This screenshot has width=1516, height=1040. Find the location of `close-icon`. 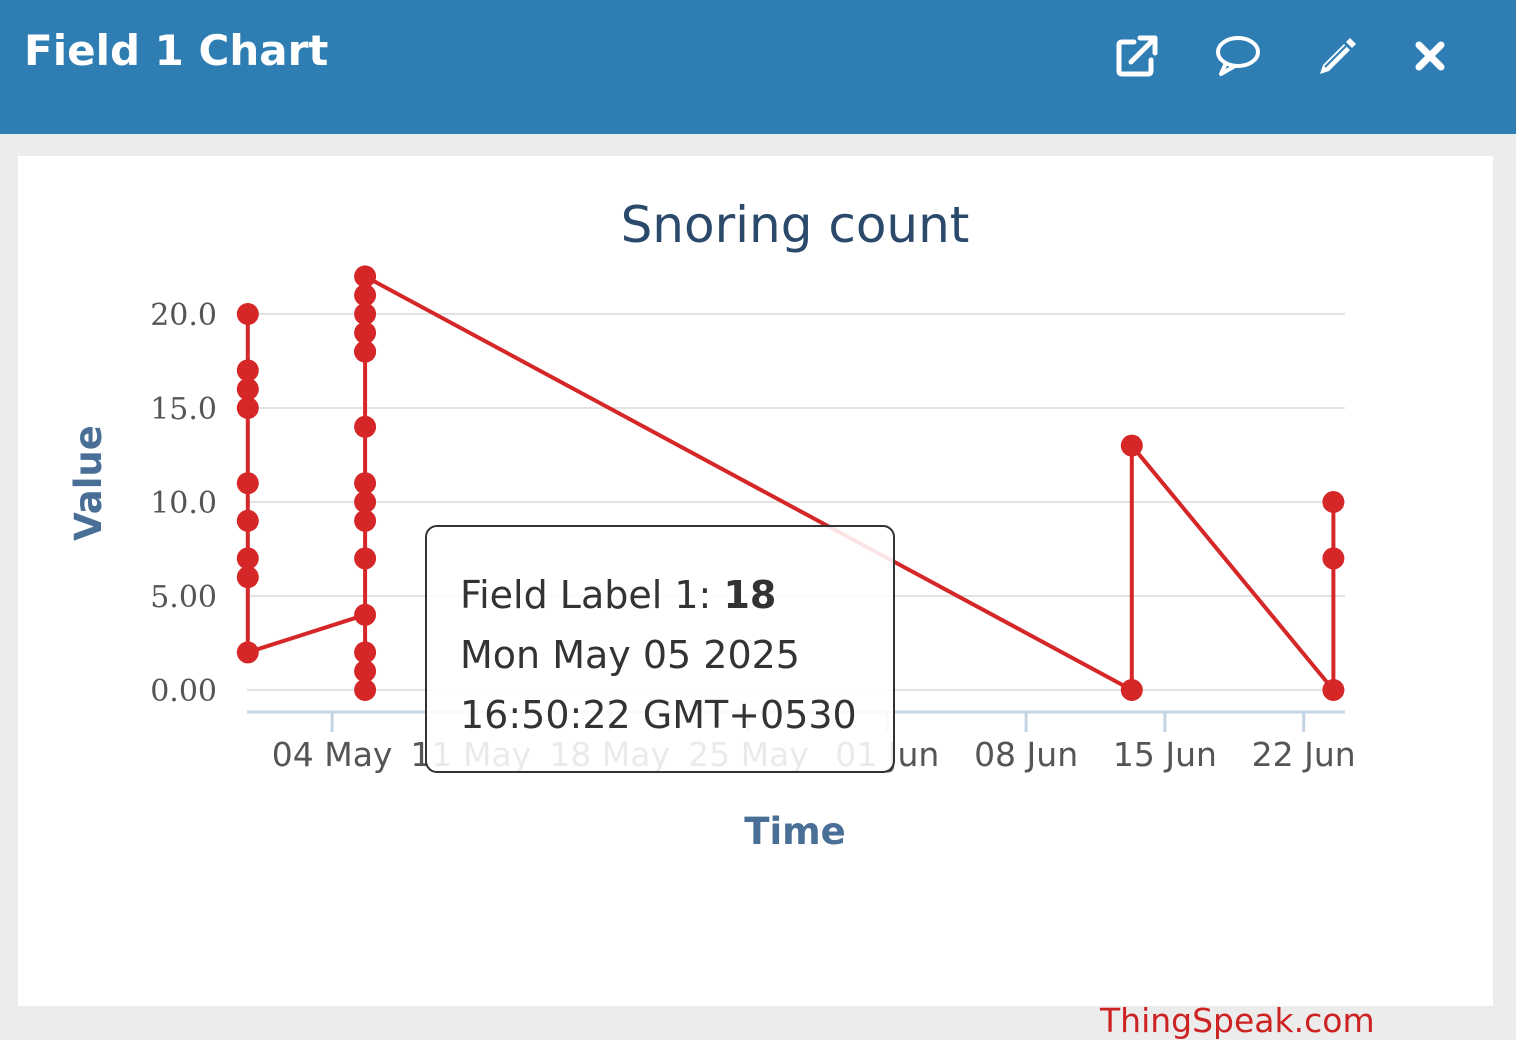

close-icon is located at coordinates (1430, 56).